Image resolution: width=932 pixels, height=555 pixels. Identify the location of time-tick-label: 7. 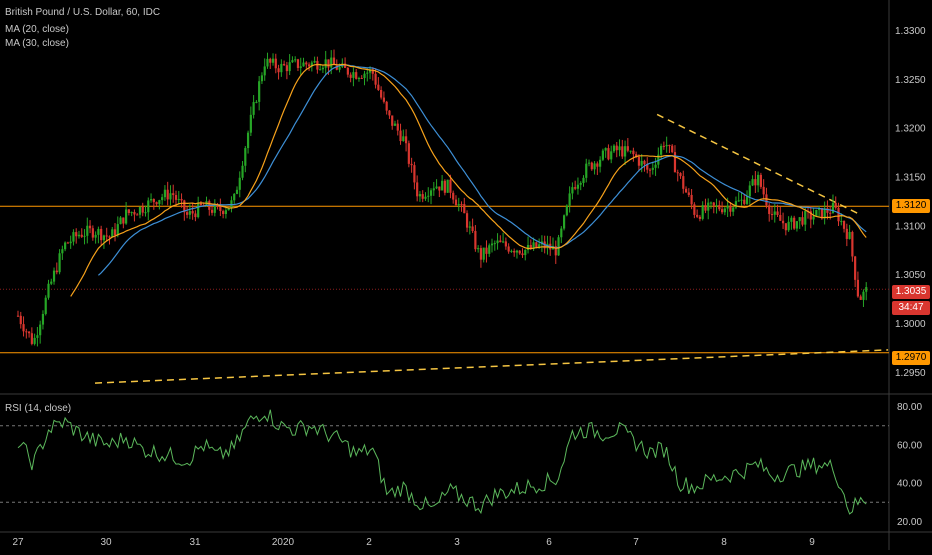
(636, 542).